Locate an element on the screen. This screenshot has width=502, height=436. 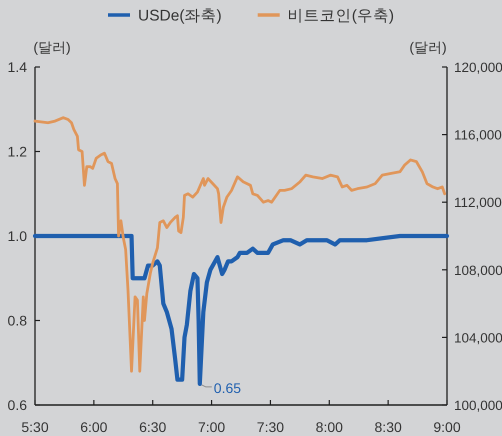
y-axis-title: (달러) is located at coordinates (52, 47).